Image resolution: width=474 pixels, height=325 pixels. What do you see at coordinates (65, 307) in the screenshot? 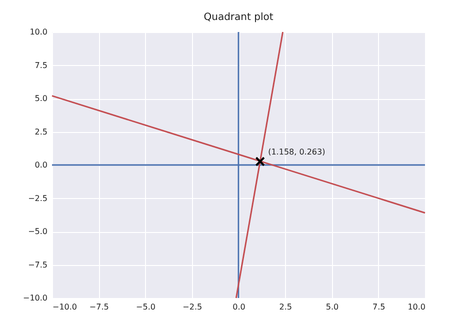
I see `x-tick-label: −10.0` at bounding box center [65, 307].